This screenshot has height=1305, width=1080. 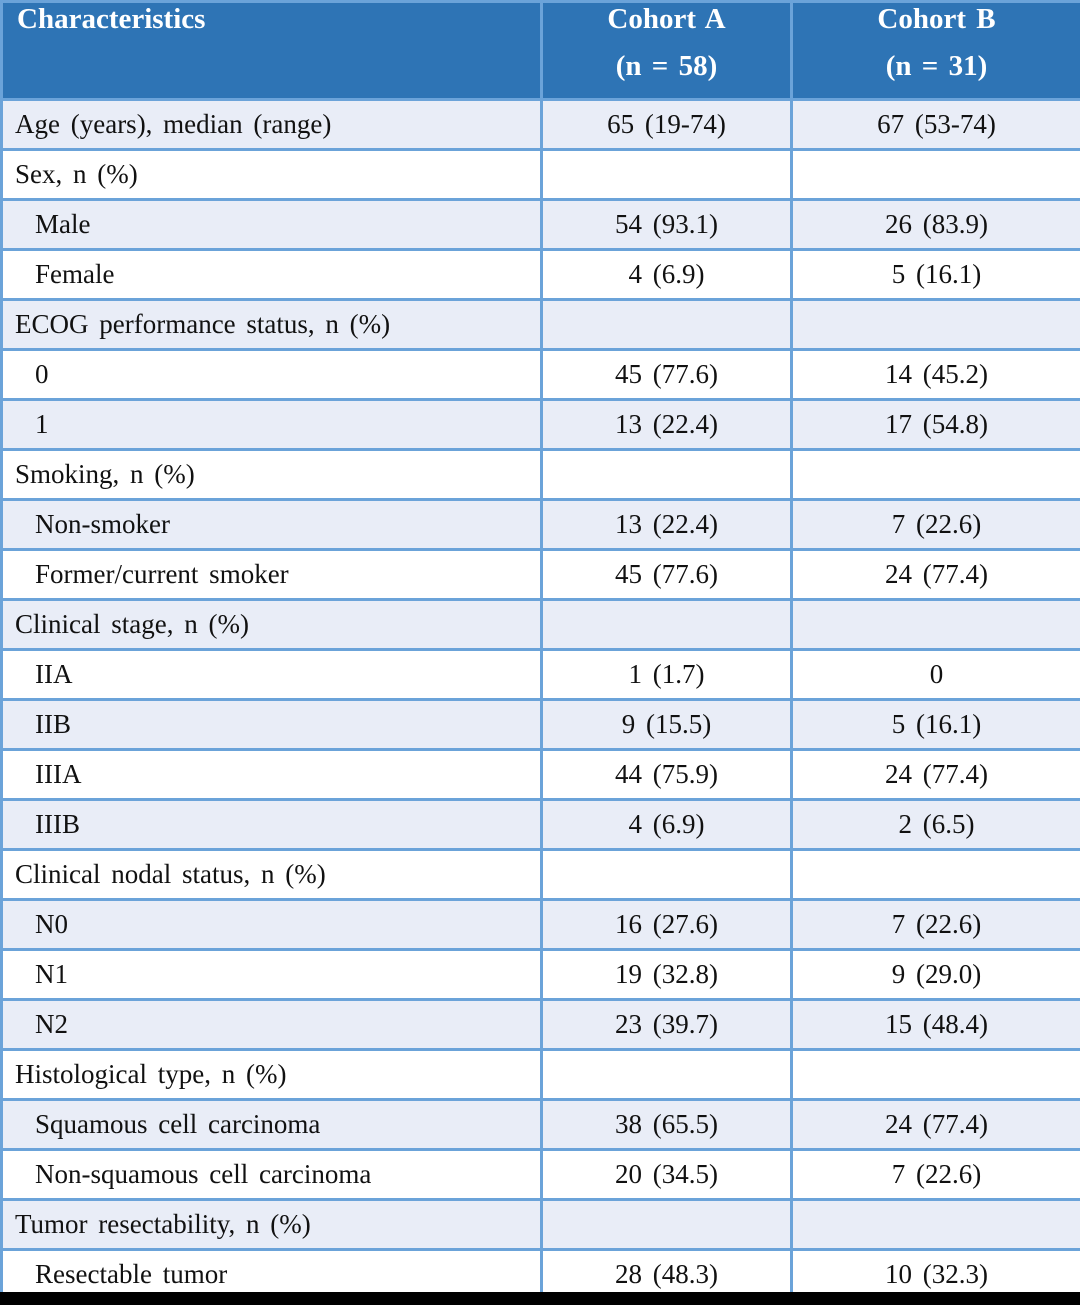 I want to click on characteristic-cell: Non-smoker, so click(x=271, y=524).